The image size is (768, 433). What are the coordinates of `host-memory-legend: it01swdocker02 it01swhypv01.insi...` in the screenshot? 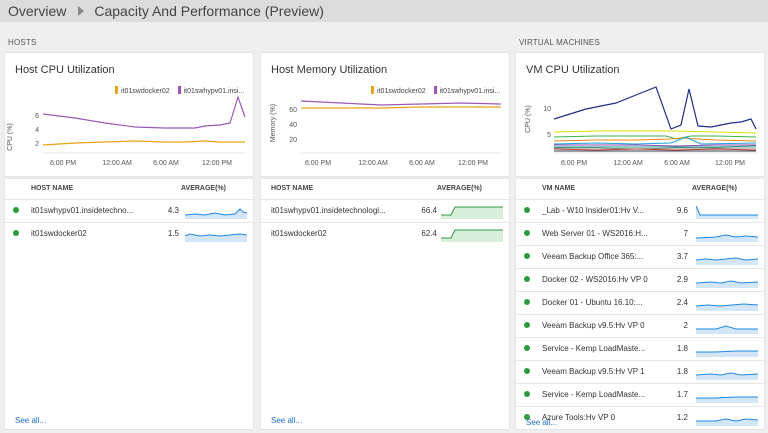 It's located at (438, 90).